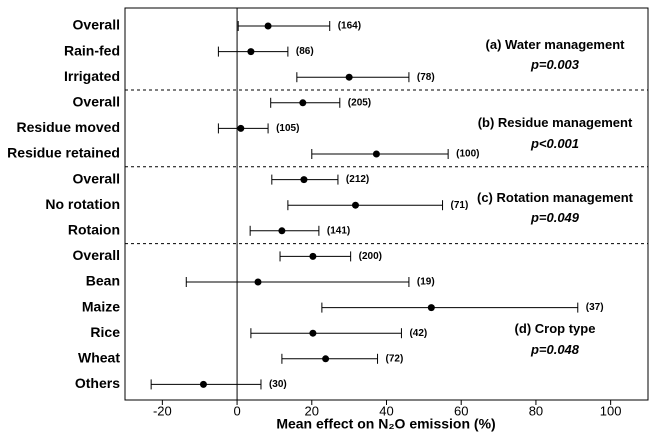  What do you see at coordinates (236, 410) in the screenshot?
I see `x-tick-label: 0` at bounding box center [236, 410].